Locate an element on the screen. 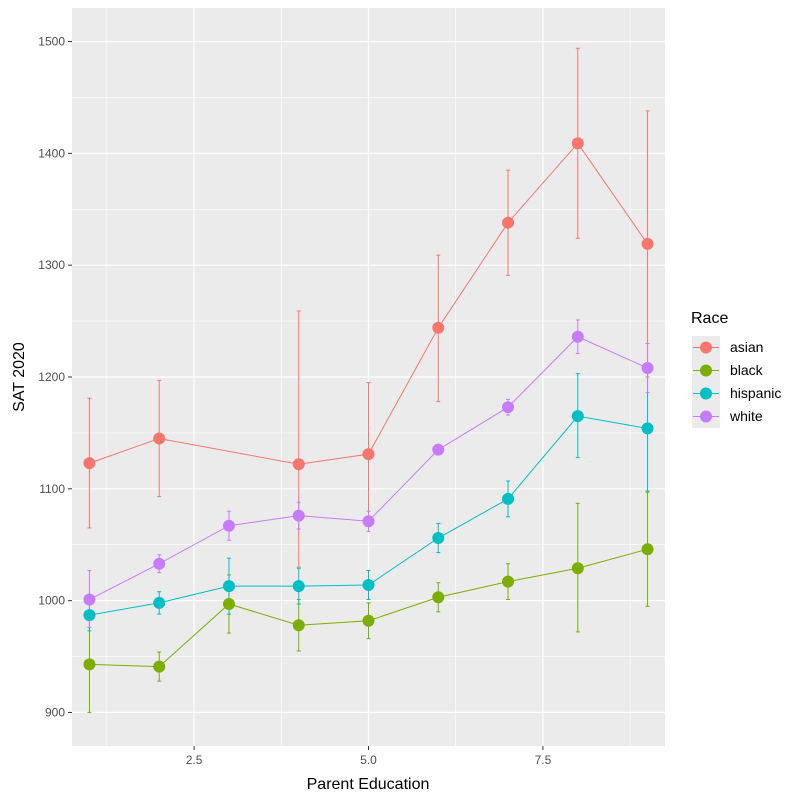  legend-label-white: white is located at coordinates (746, 416).